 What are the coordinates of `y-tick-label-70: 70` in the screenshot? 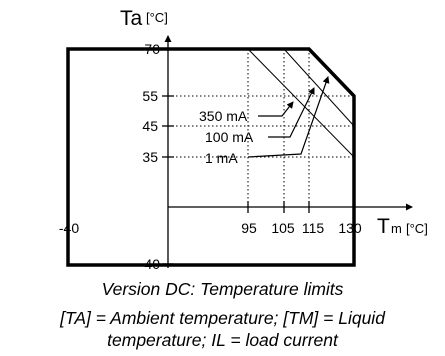 It's located at (152, 49).